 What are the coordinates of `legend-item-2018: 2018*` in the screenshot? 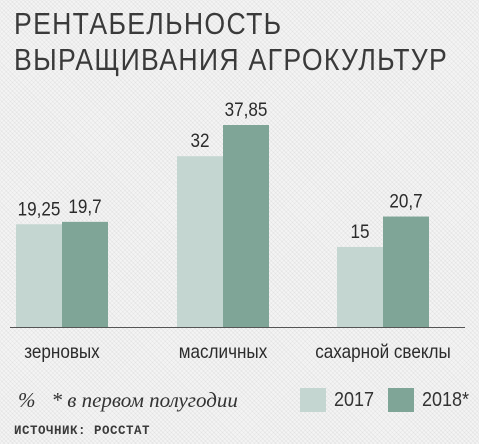 It's located at (431, 400).